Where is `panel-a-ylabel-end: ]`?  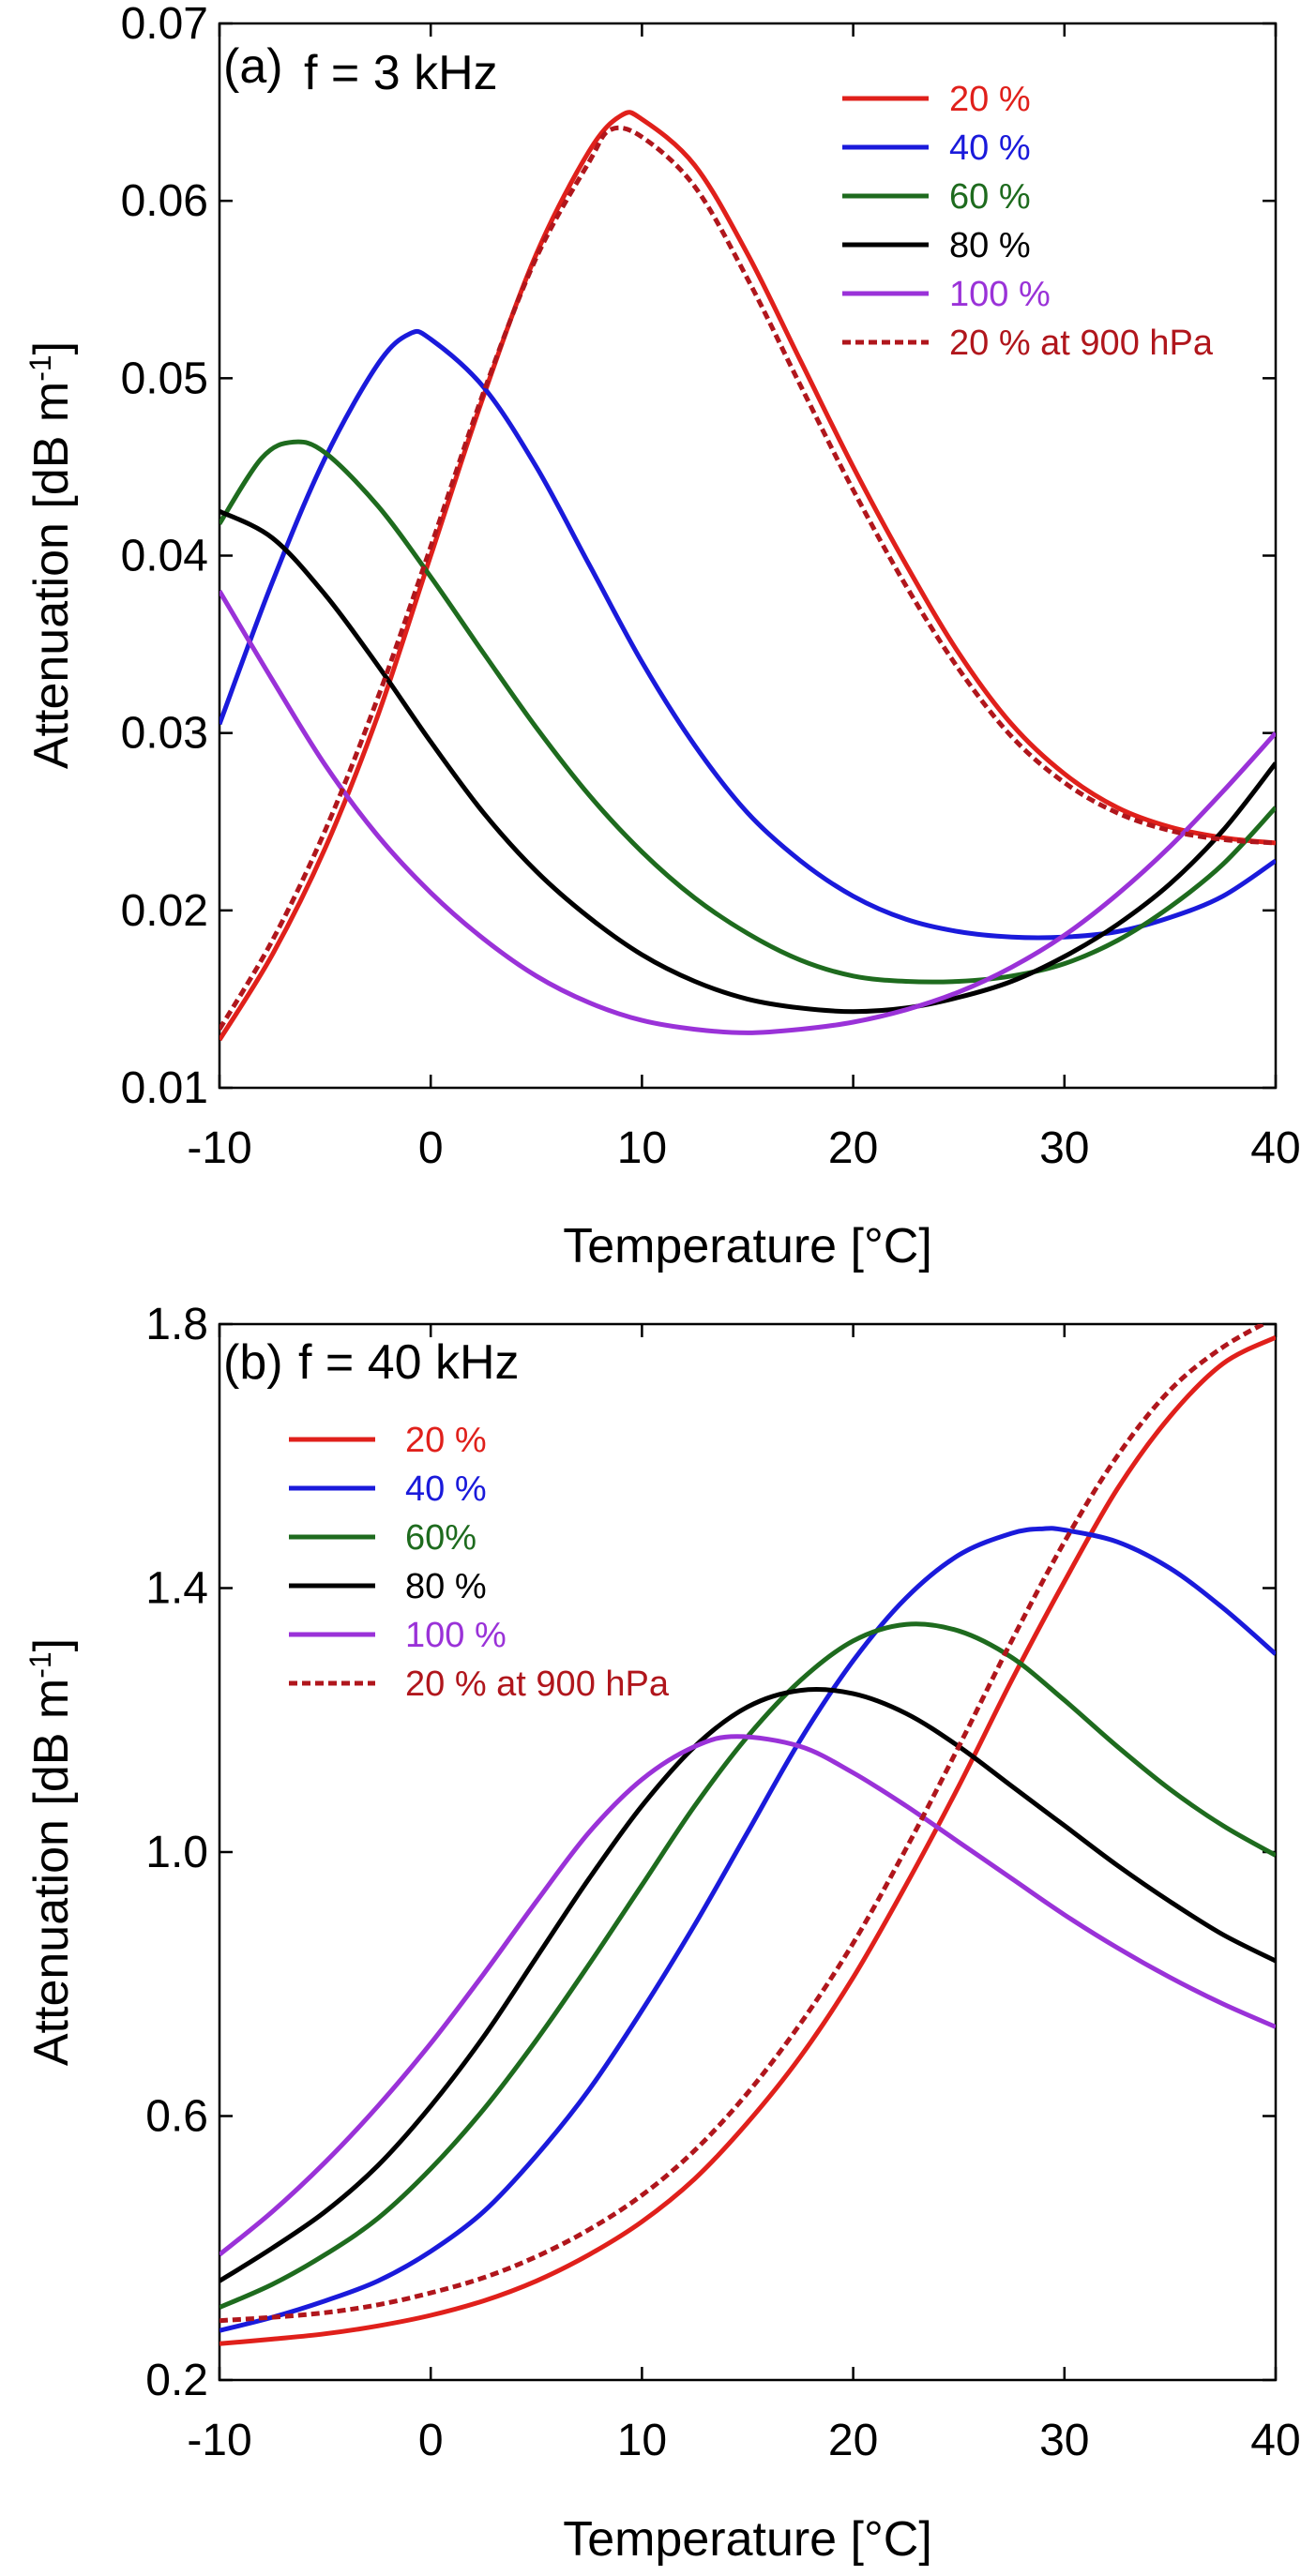 panel-a-ylabel-end: ] is located at coordinates (51, 347).